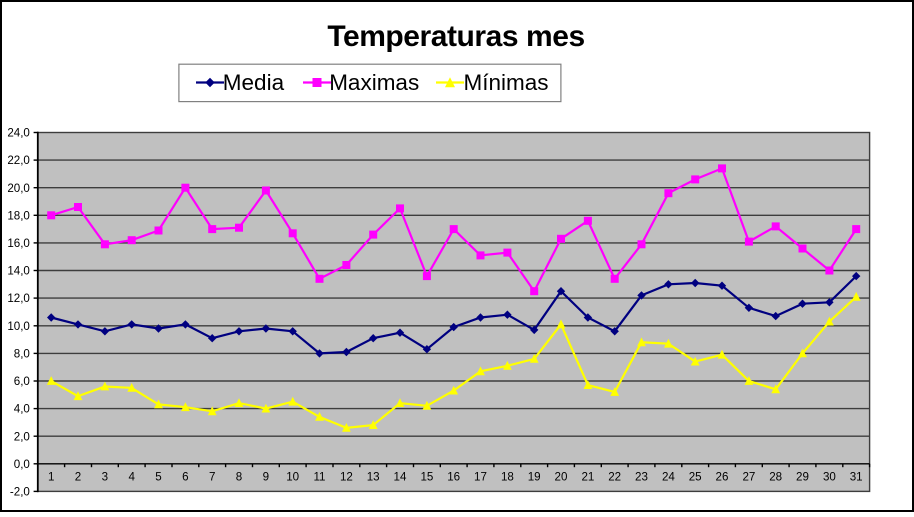  What do you see at coordinates (185, 476) in the screenshot?
I see `svg-text: 6` at bounding box center [185, 476].